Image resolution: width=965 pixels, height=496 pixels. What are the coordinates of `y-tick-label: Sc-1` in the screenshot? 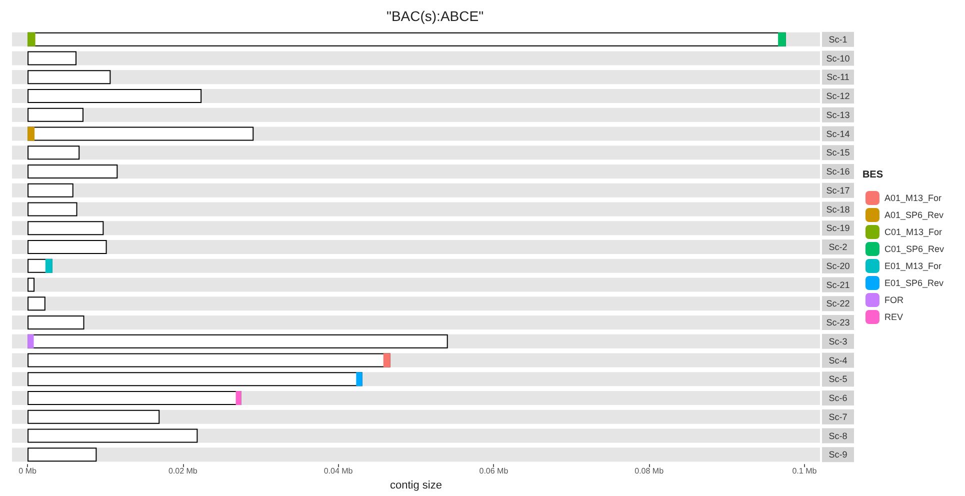 It's located at (838, 39).